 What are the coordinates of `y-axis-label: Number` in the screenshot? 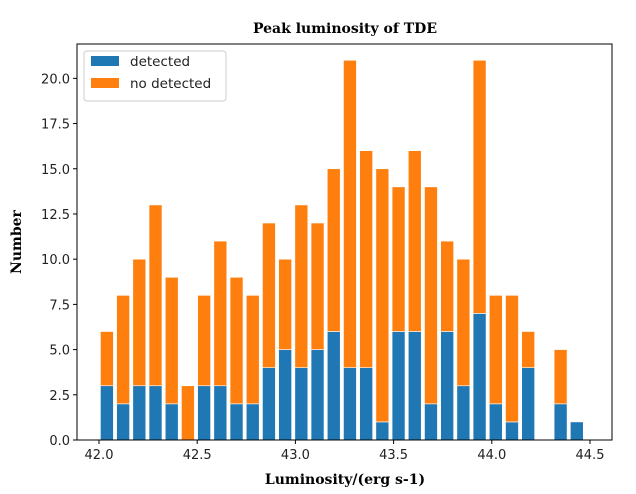 It's located at (17, 241).